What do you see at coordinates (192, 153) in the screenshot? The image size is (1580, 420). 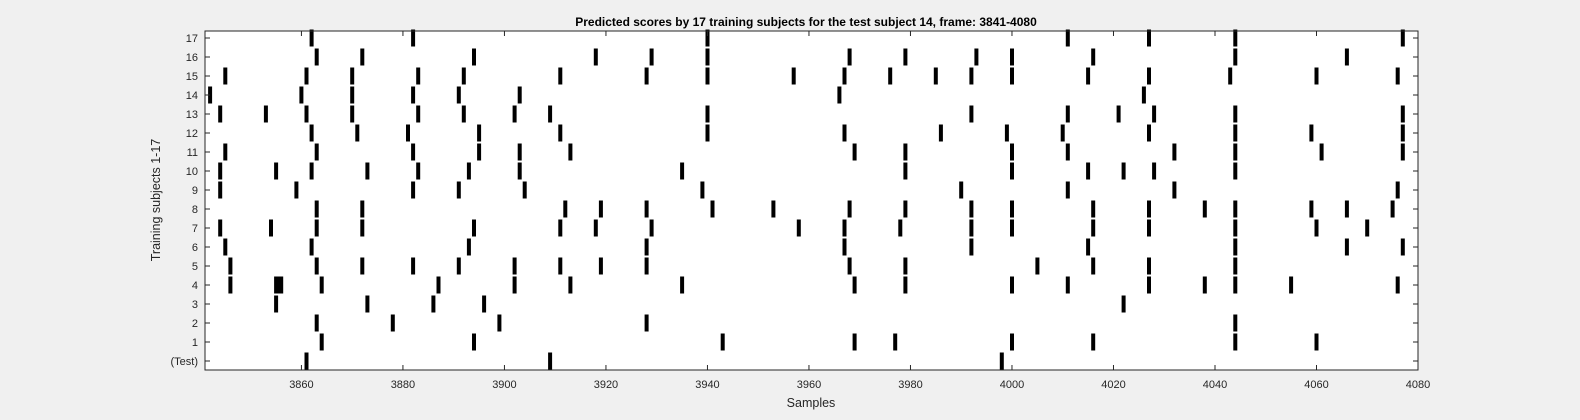 I see `y-tick-label: 11` at bounding box center [192, 153].